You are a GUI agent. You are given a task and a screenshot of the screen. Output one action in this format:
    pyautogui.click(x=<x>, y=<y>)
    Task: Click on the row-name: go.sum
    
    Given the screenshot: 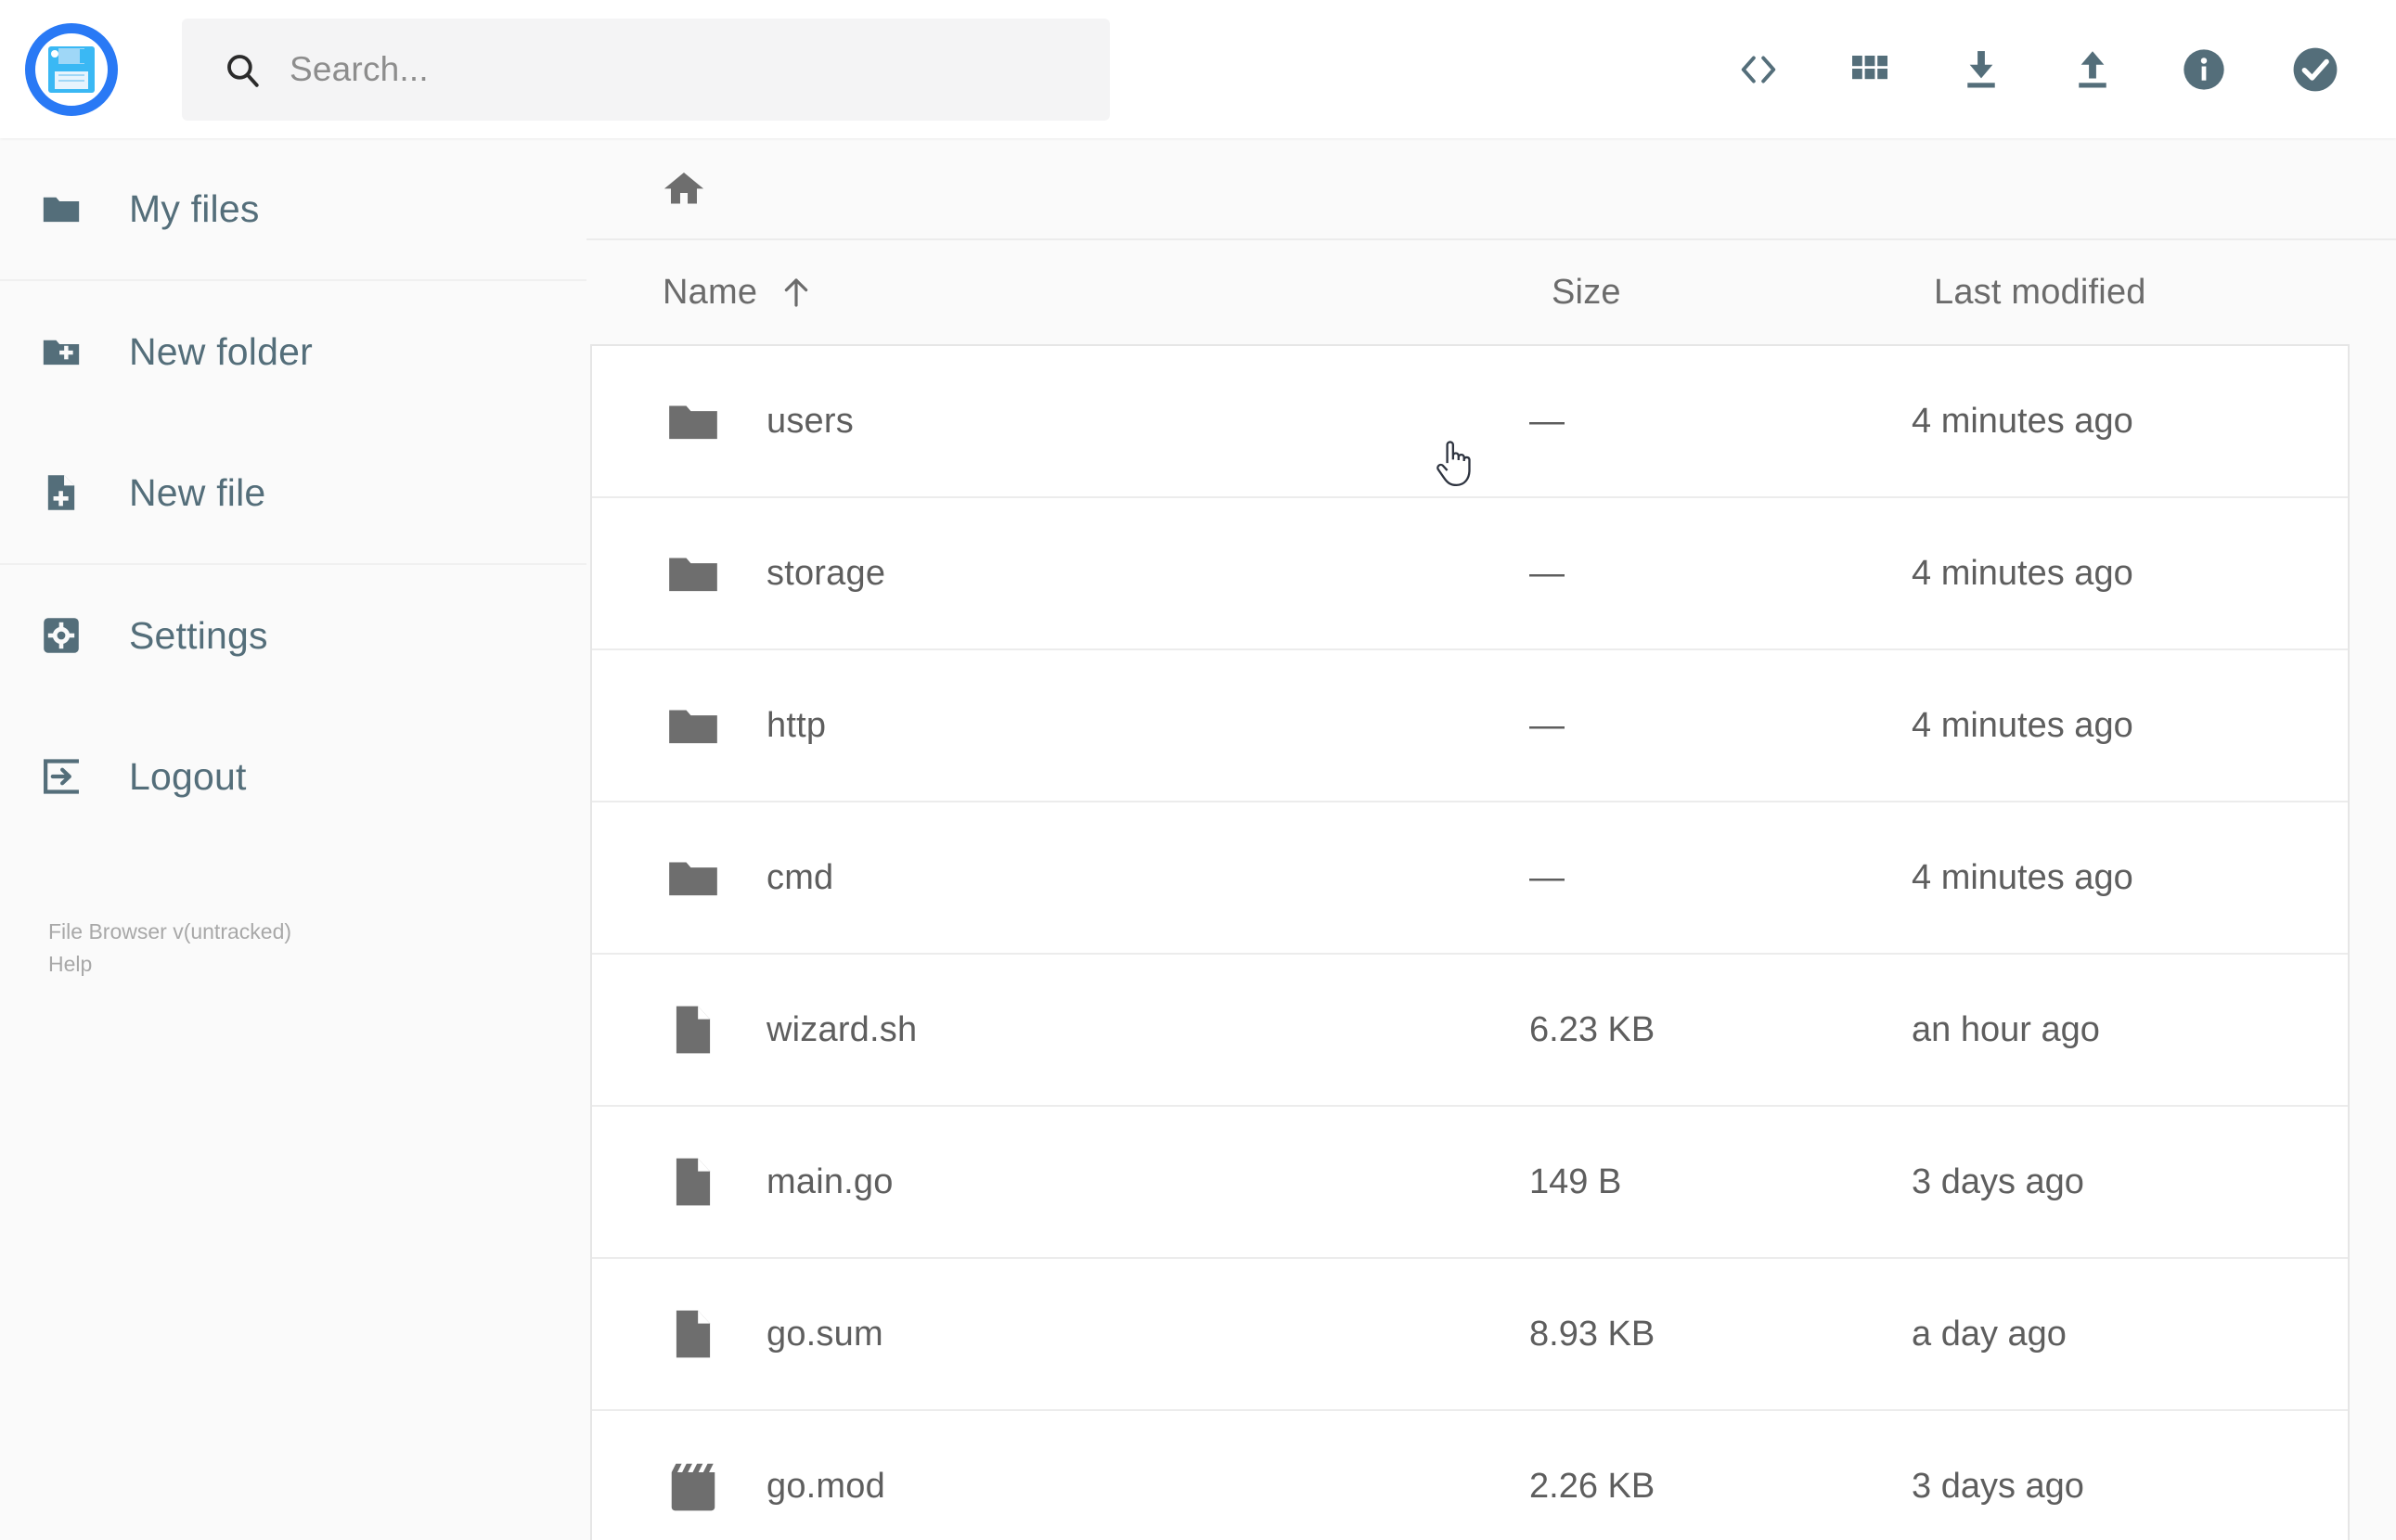 What is the action you would take?
    pyautogui.click(x=824, y=1334)
    